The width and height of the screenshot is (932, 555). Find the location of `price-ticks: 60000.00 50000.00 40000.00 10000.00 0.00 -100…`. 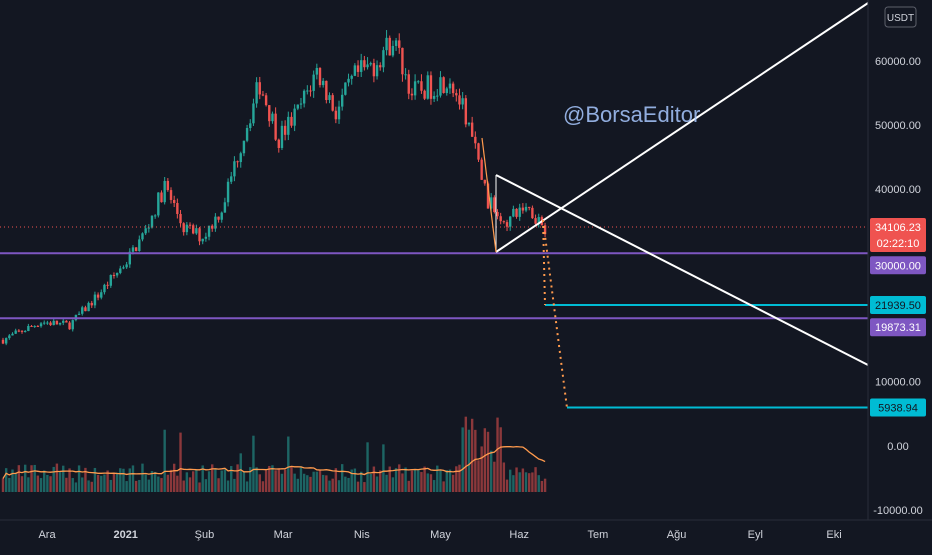

price-ticks: 60000.00 50000.00 40000.00 10000.00 0.00 -100… is located at coordinates (898, 286).